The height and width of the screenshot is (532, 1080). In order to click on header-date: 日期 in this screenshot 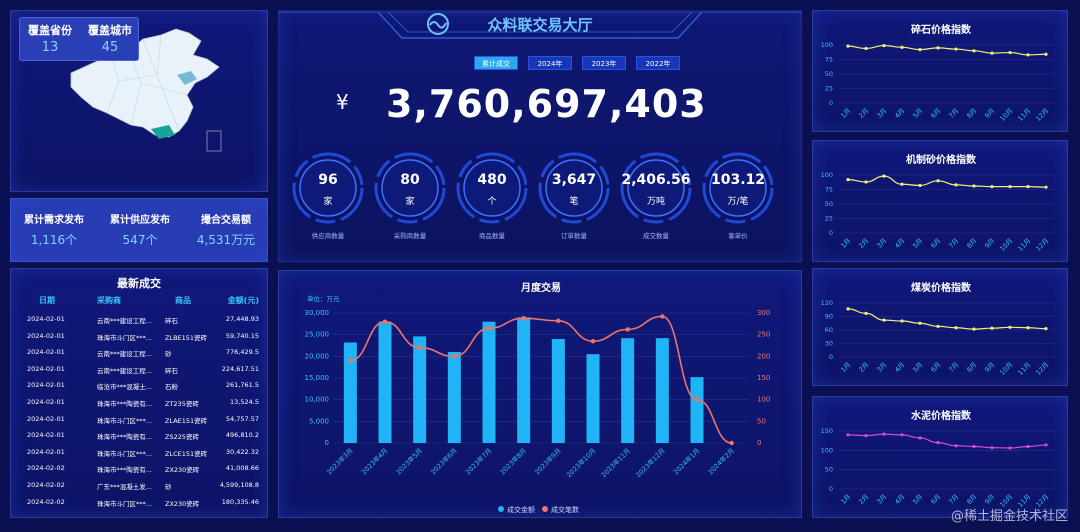, I will do `click(47, 300)`.